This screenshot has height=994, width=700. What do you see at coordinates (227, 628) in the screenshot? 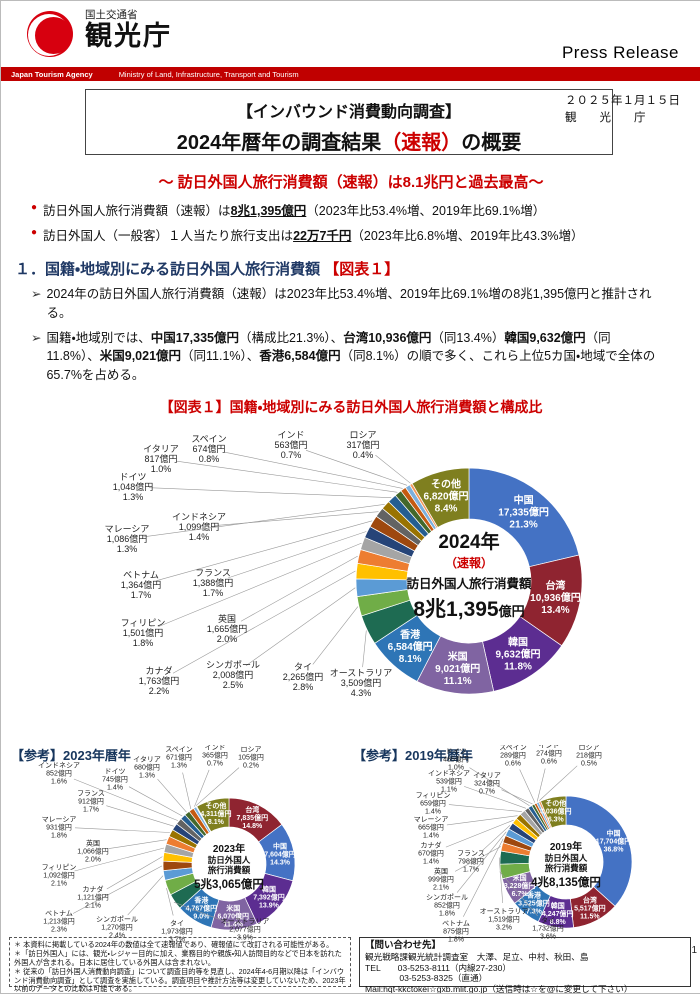
I see `donut-label-英国: 英国 1,665億円 2.0%` at bounding box center [227, 628].